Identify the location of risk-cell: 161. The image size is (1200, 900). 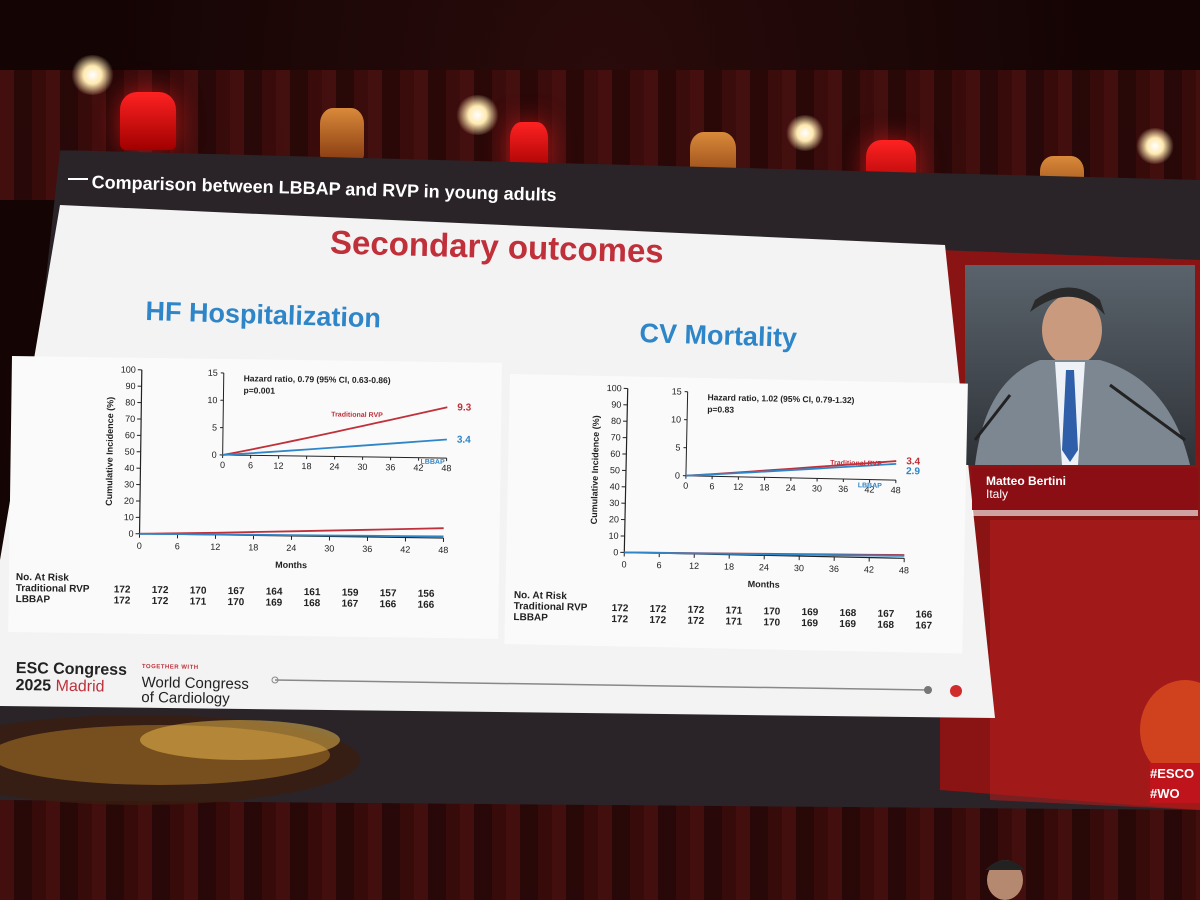
(312, 593).